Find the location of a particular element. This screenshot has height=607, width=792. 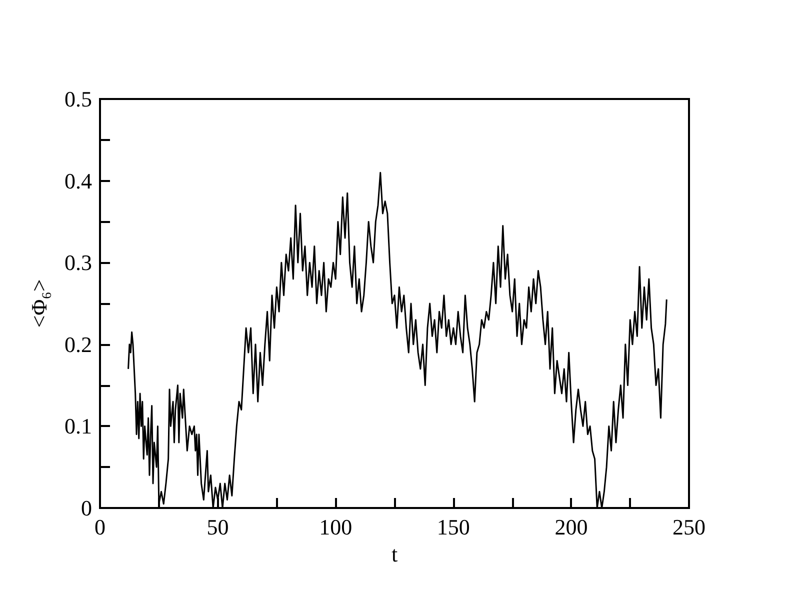

x-axis-title: t is located at coordinates (394, 553).